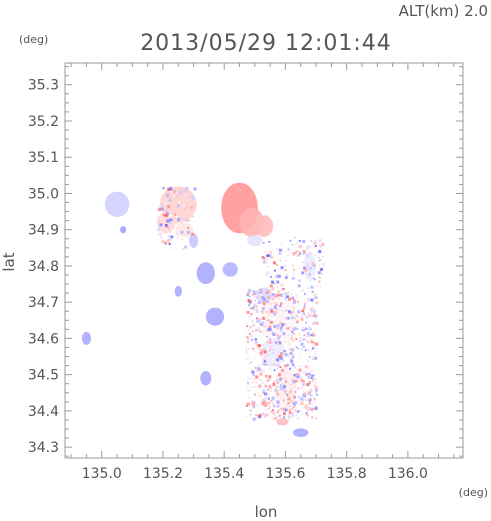  What do you see at coordinates (266, 43) in the screenshot?
I see `timestamp-title: 2013/05/29 12:01:44` at bounding box center [266, 43].